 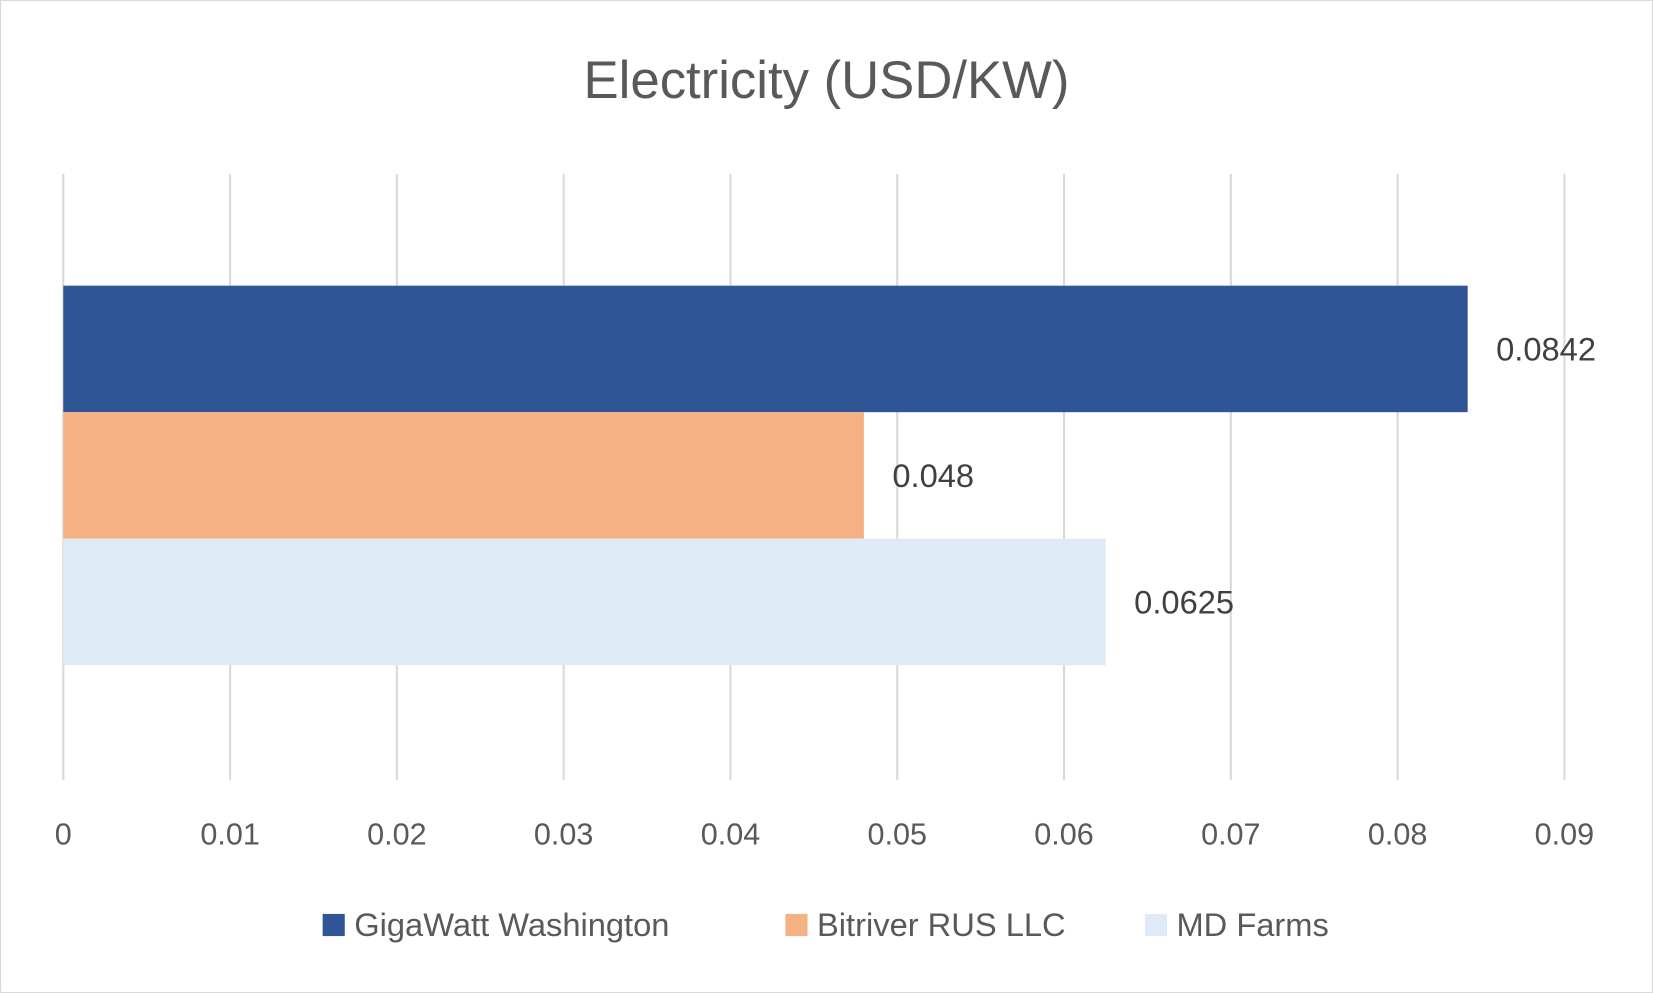 I want to click on x-tick-label: 0.04, so click(x=730, y=834).